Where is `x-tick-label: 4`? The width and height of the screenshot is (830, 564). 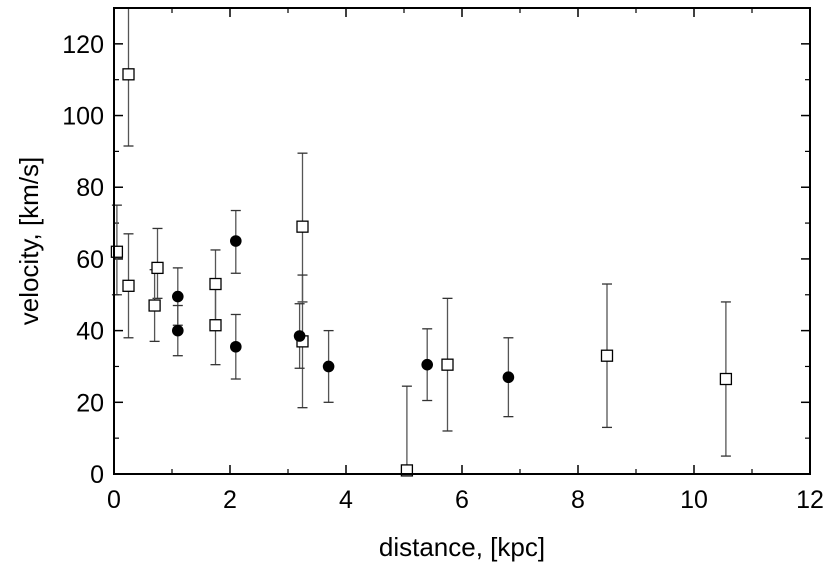 x-tick-label: 4 is located at coordinates (346, 500).